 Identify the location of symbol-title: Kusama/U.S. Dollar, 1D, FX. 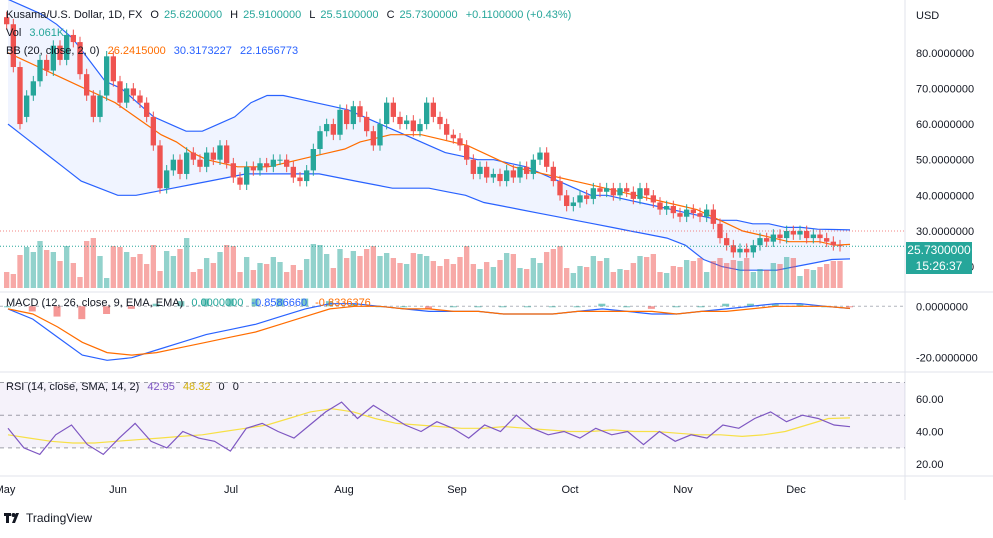
(74, 15).